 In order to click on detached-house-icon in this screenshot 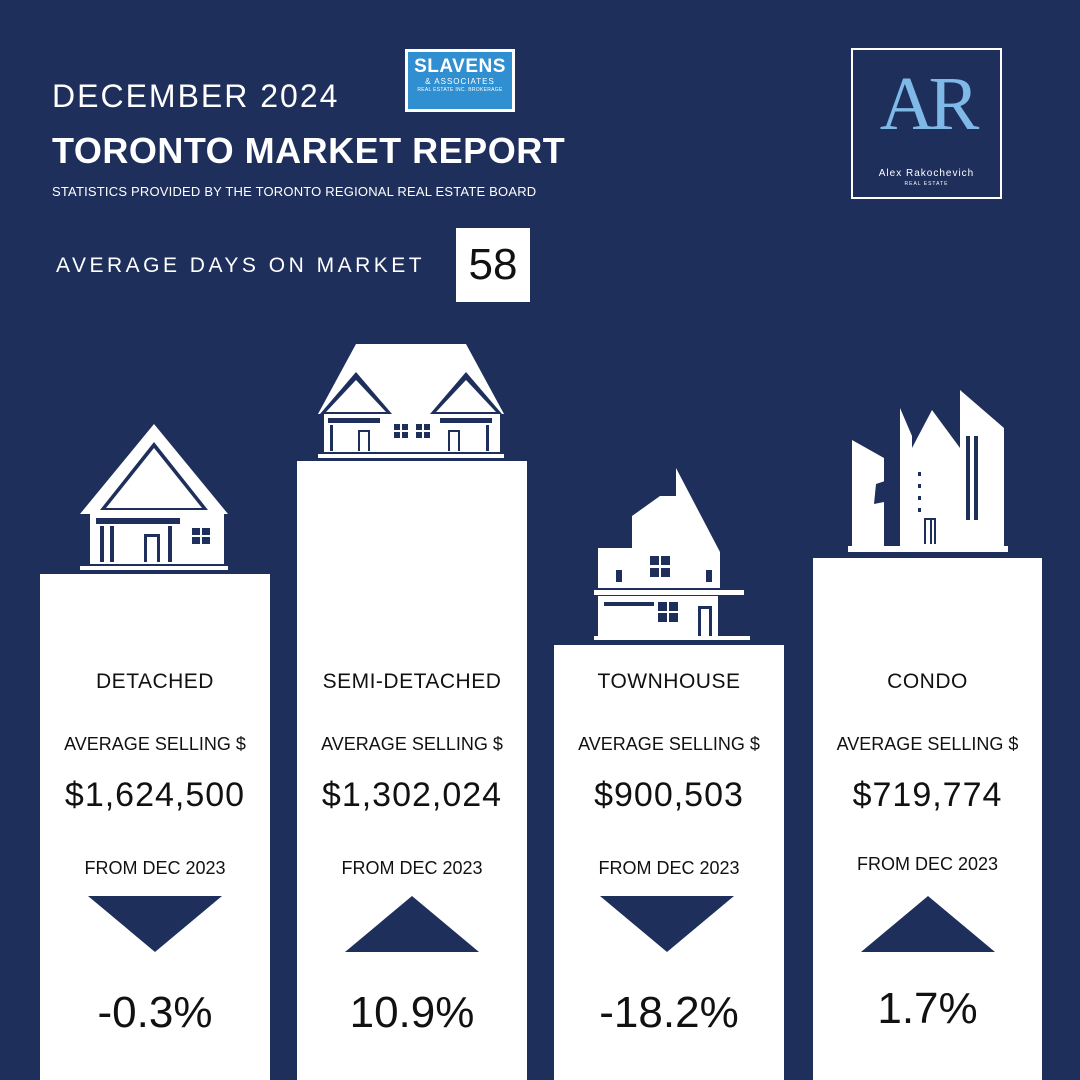, I will do `click(154, 497)`.